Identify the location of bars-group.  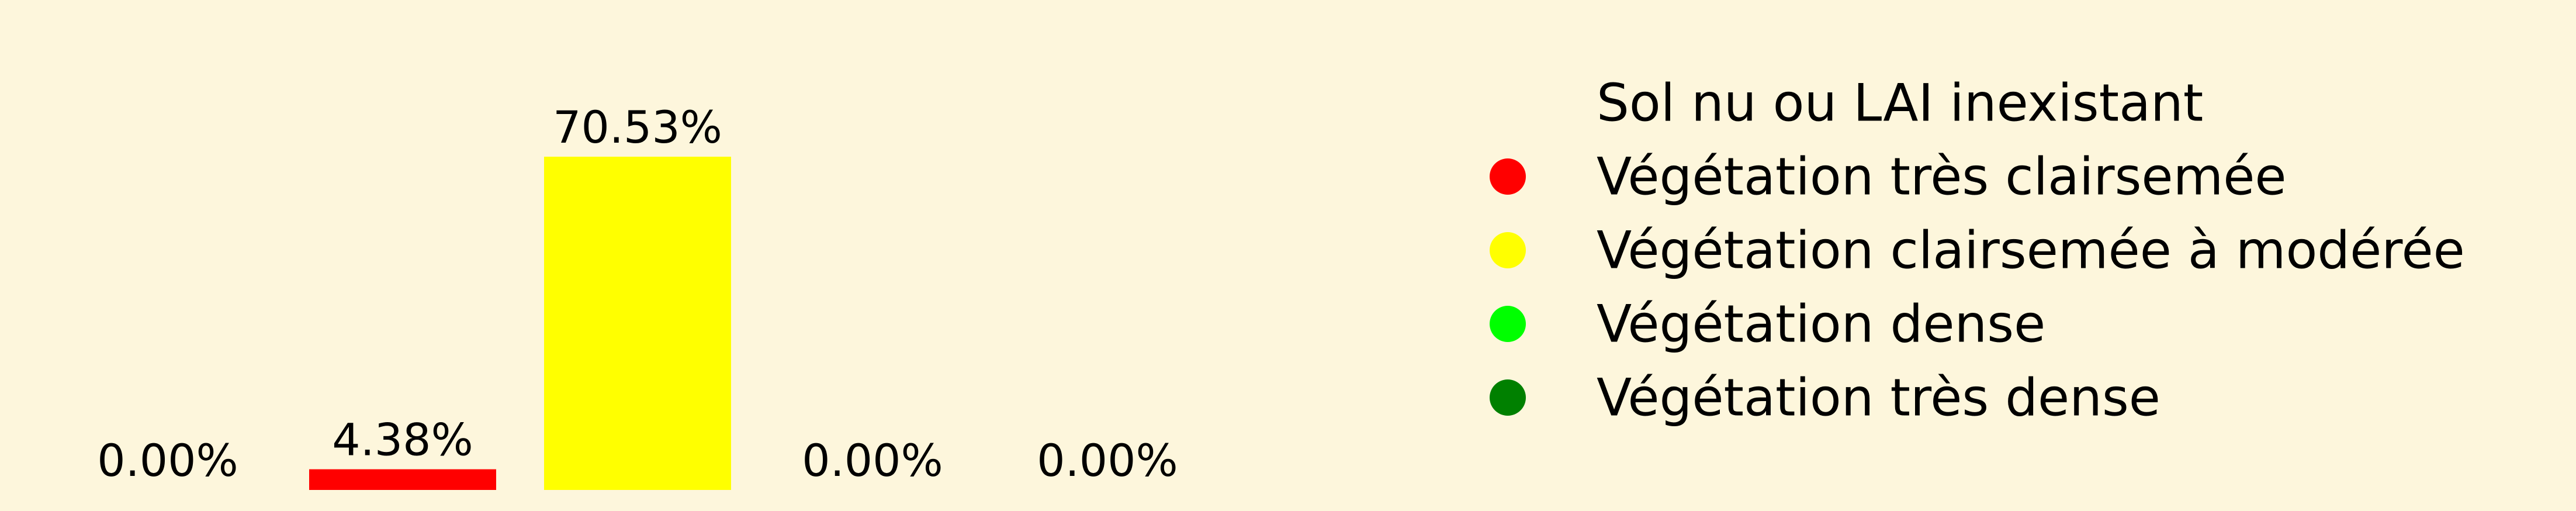
(520, 323).